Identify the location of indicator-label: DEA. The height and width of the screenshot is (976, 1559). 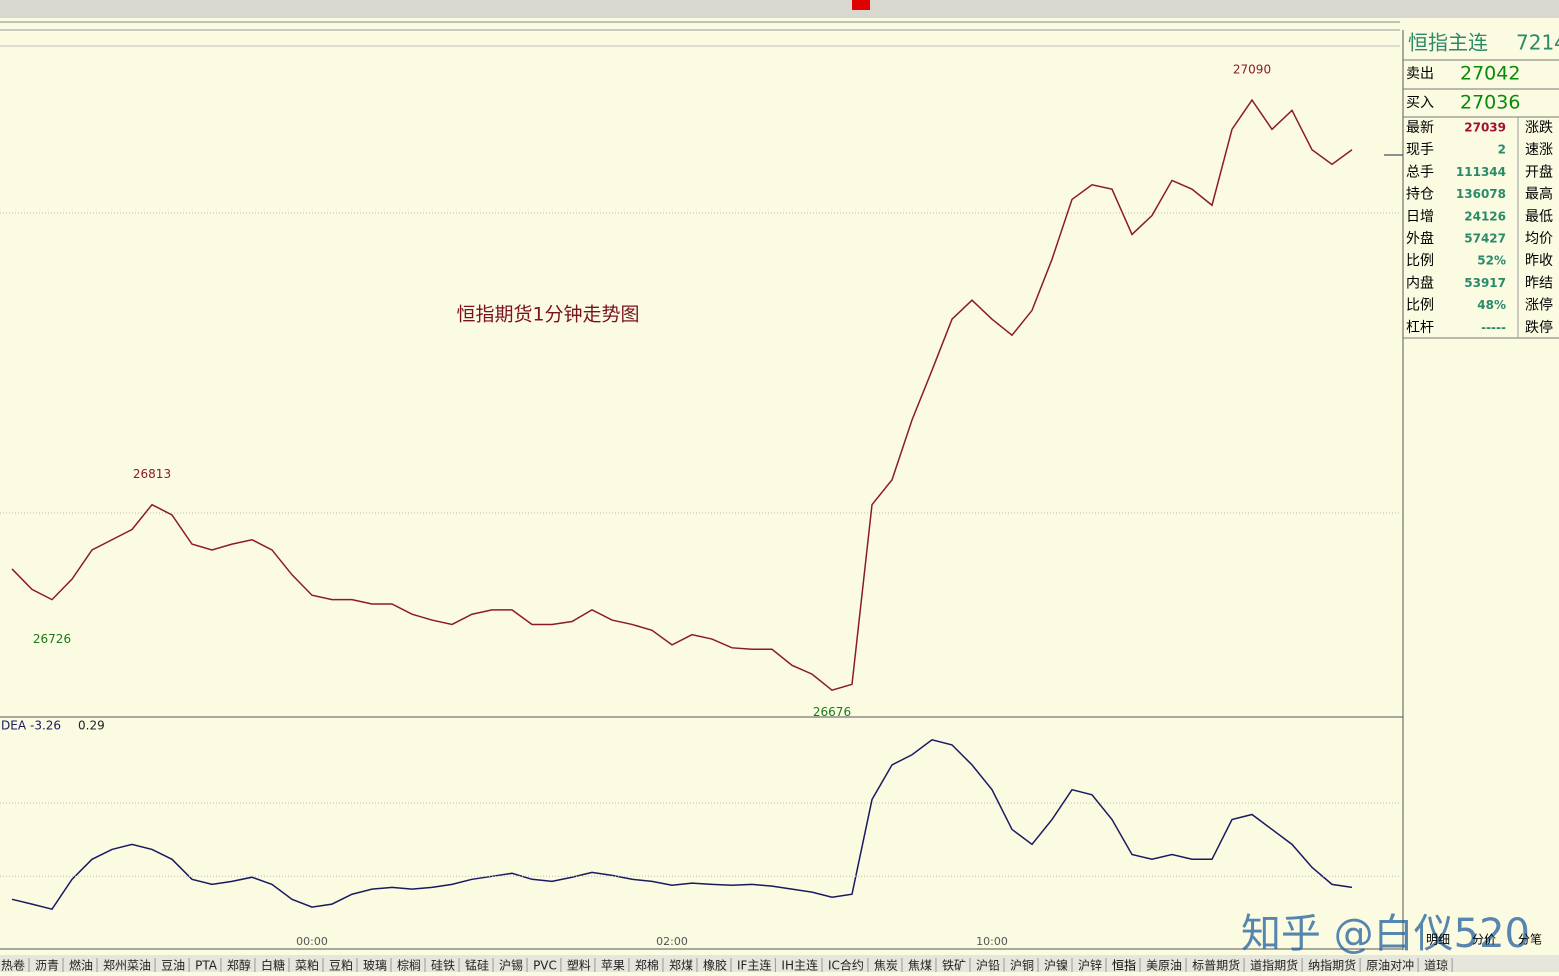
(14, 726).